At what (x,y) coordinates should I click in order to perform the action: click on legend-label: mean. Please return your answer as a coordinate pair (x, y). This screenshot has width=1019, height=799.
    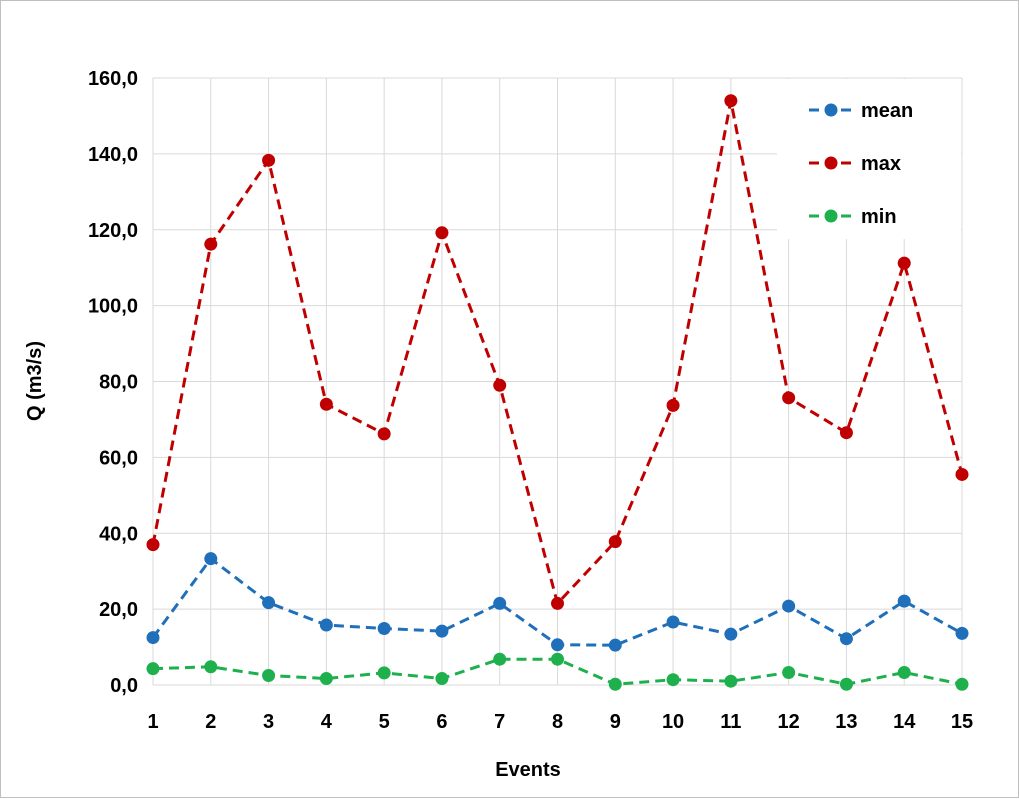
    Looking at the image, I should click on (887, 111).